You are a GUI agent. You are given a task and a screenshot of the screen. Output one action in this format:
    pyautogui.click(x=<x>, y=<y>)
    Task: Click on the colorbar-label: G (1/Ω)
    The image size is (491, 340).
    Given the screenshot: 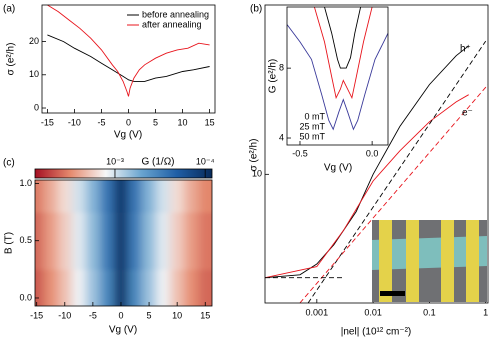 What is the action you would take?
    pyautogui.click(x=157, y=162)
    